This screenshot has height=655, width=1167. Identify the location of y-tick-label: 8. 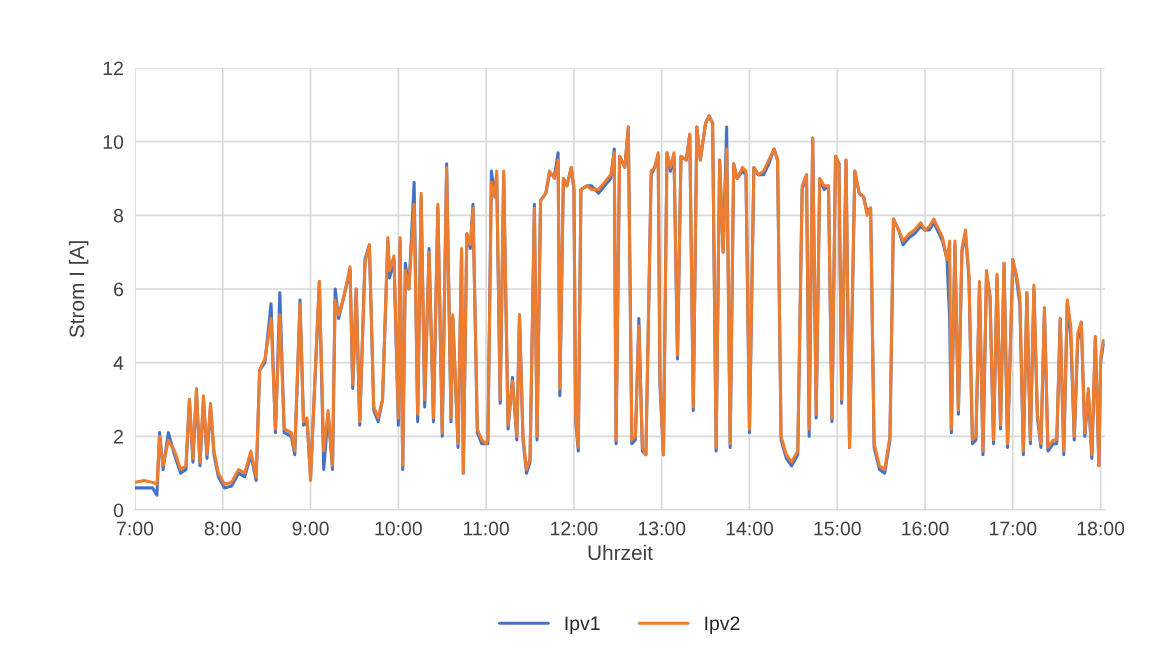
(118, 215).